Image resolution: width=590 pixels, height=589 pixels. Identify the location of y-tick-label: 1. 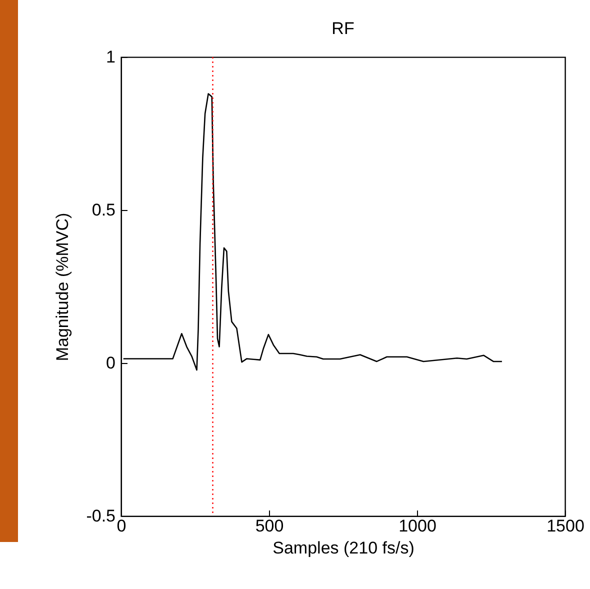
(111, 57).